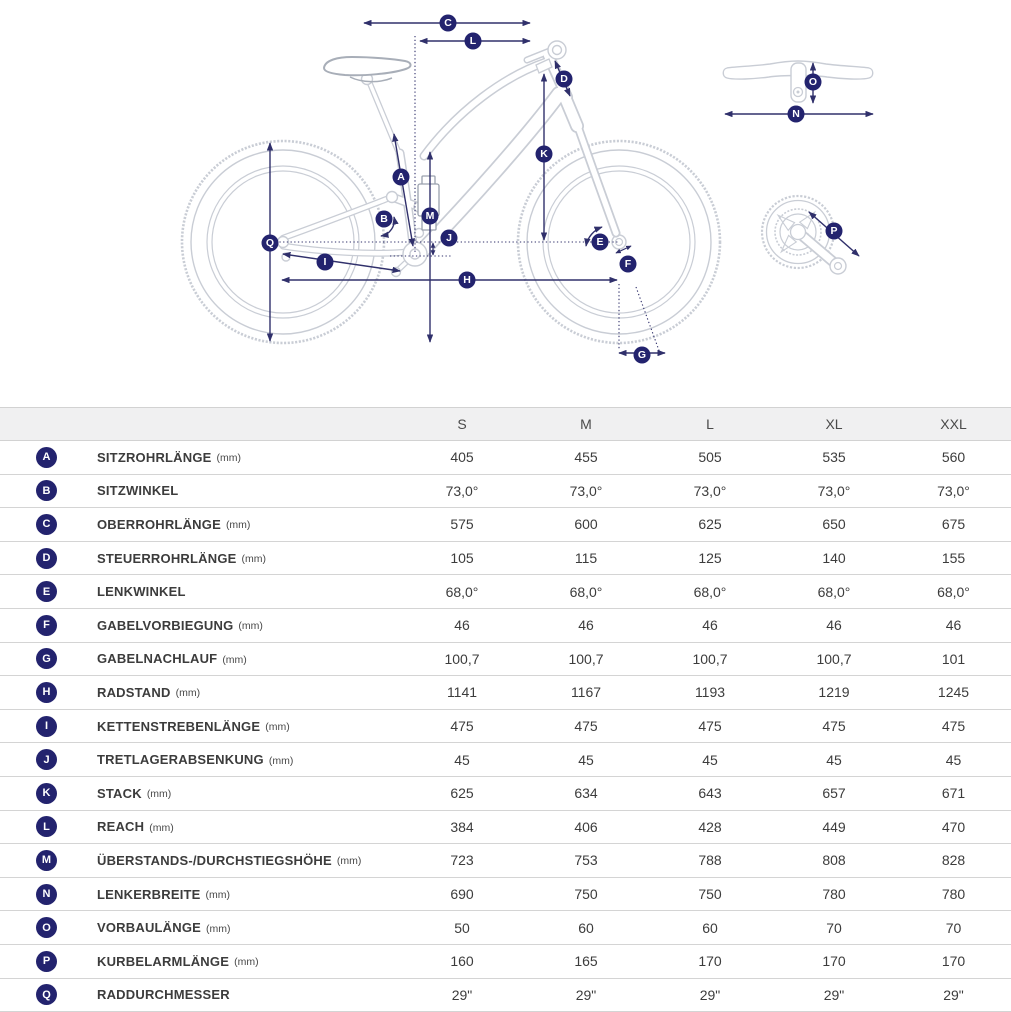 This screenshot has height=1012, width=1011. Describe the element at coordinates (710, 827) in the screenshot. I see `value-cell: 428` at that location.